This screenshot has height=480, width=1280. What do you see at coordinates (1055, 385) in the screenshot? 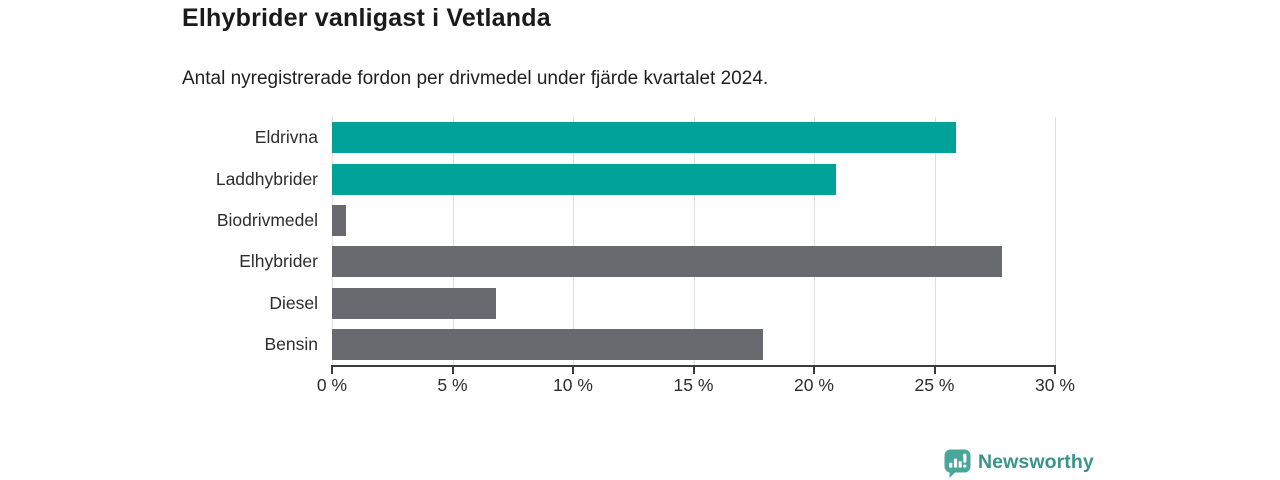
I see `x-axis-tick-label: 30 %` at bounding box center [1055, 385].